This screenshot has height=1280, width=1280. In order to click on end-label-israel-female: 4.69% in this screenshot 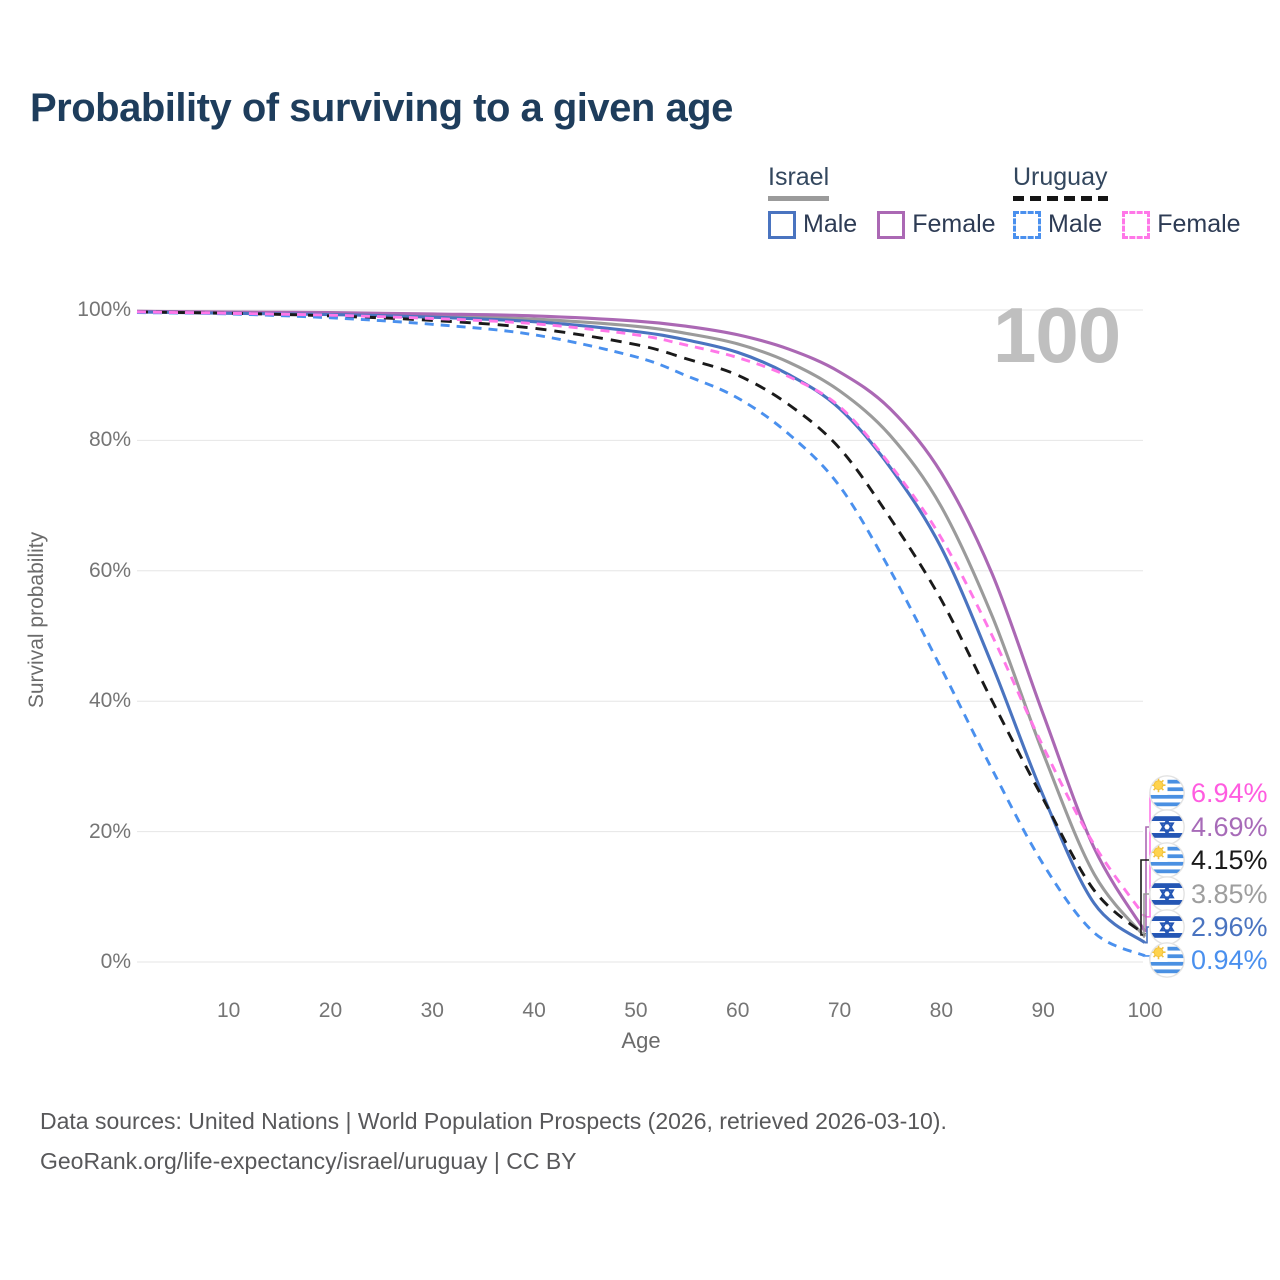, I will do `click(1208, 827)`.